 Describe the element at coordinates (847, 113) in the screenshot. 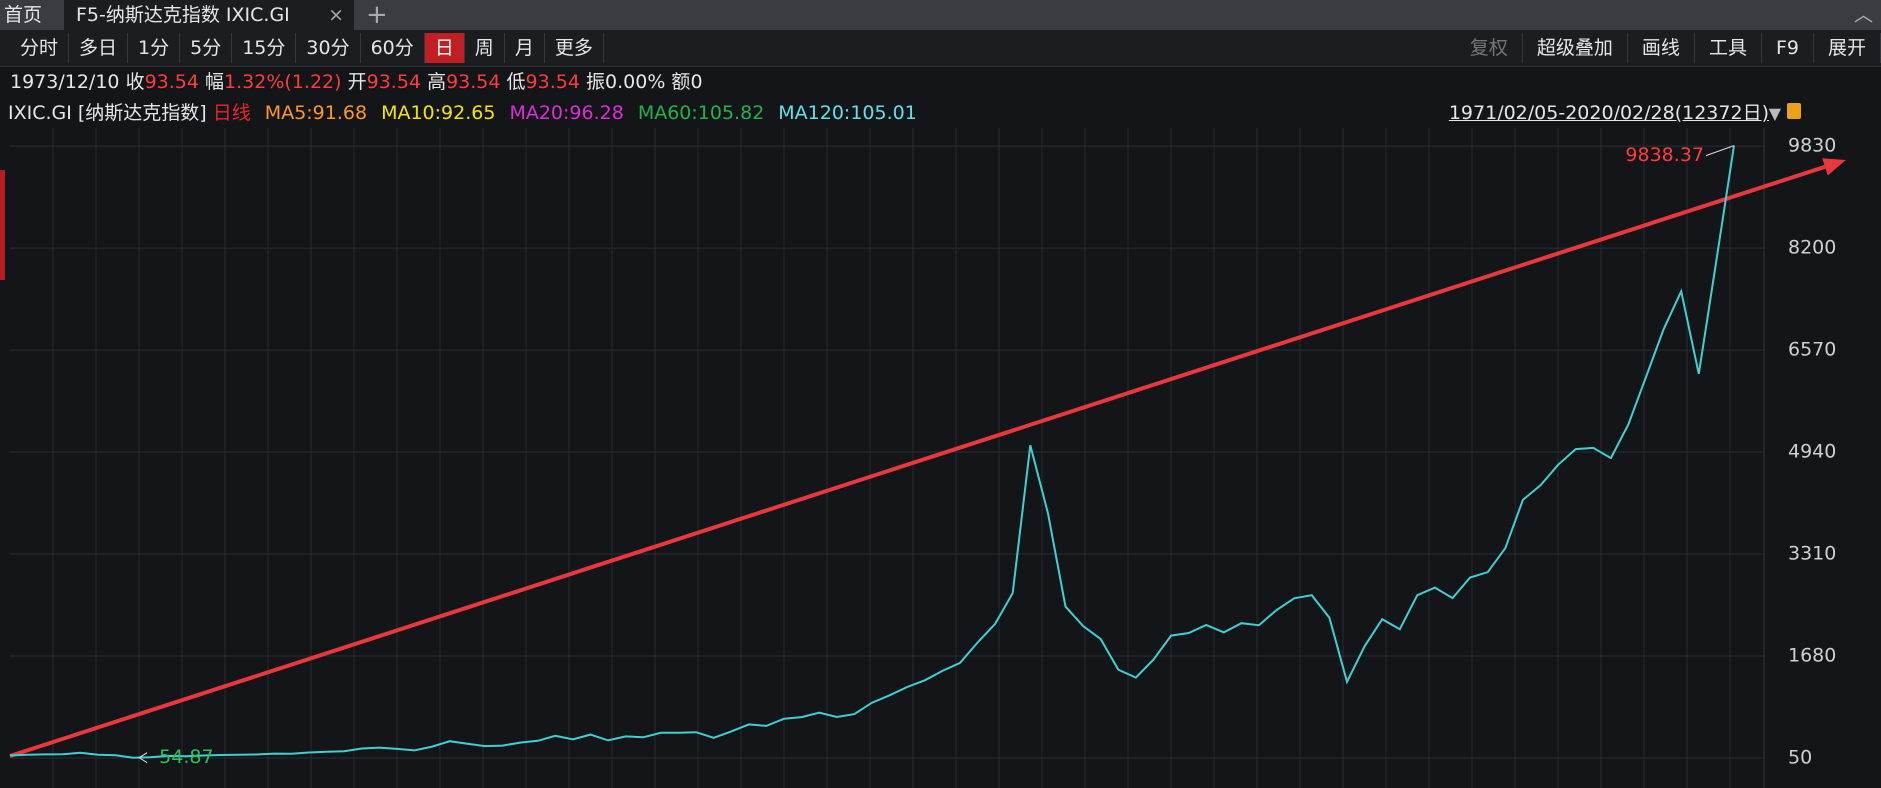

I see `ma-value: MA120:105.01` at that location.